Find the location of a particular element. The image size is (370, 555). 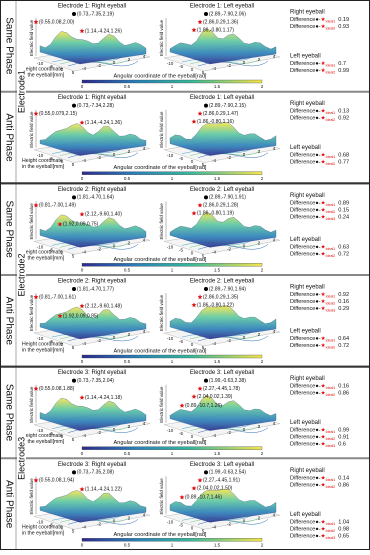

difference-value: 0.63 is located at coordinates (343, 248).